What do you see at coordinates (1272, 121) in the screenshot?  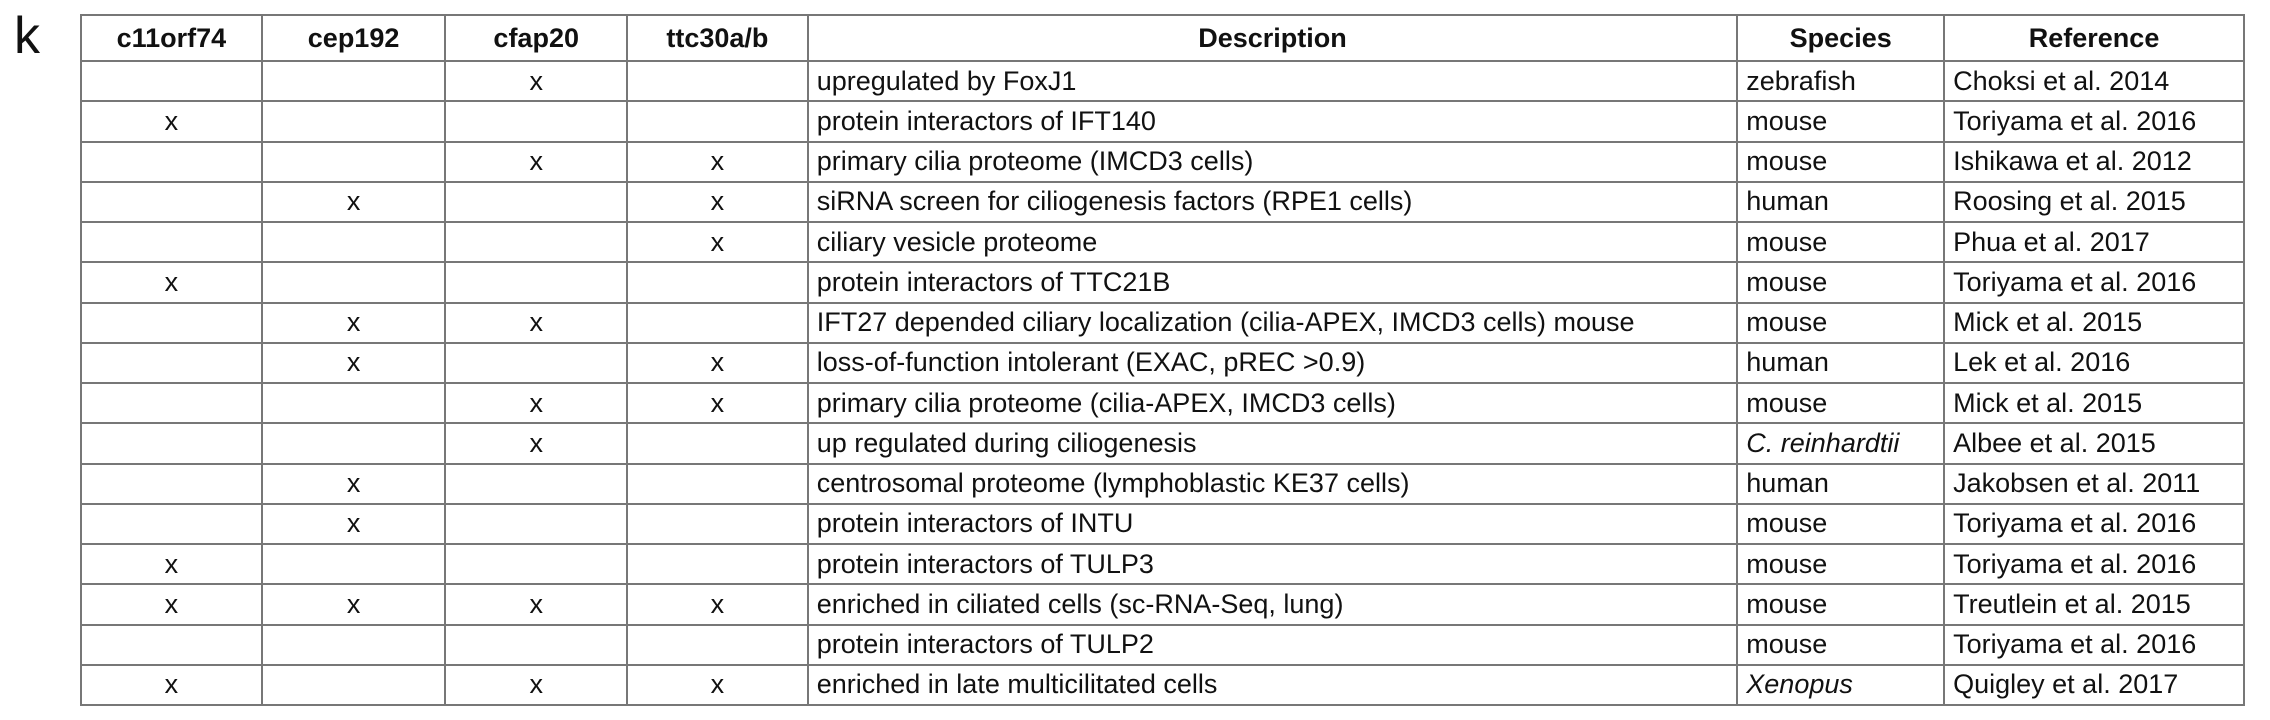 I see `table-cell: protein interactors of IFT140` at bounding box center [1272, 121].